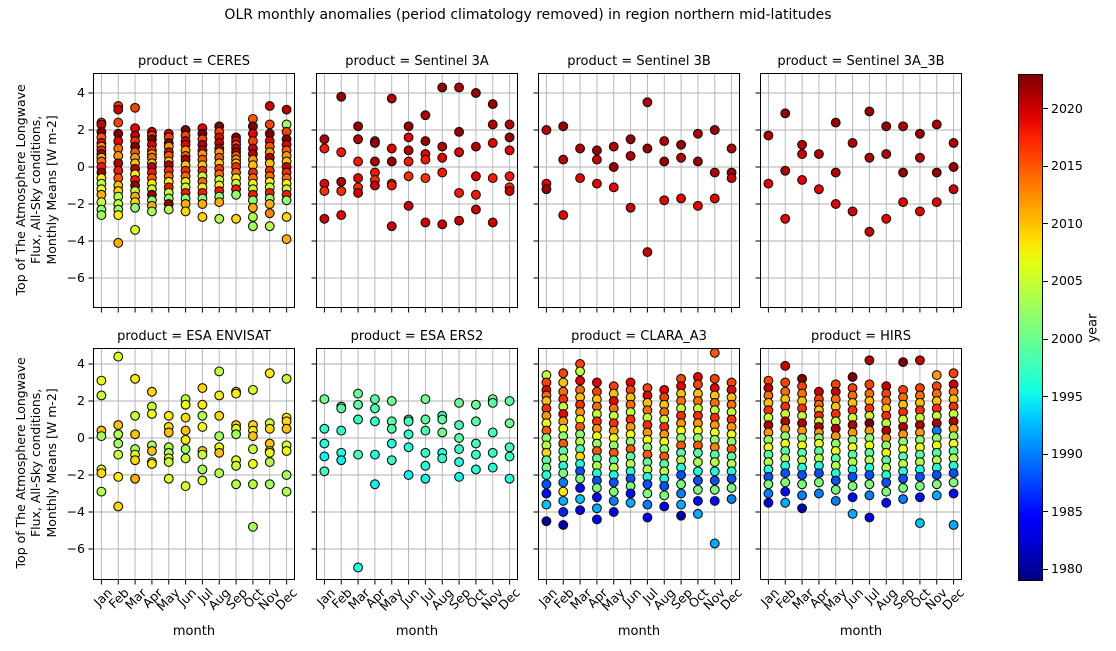  Describe the element at coordinates (861, 631) in the screenshot. I see `x-axis-label: month` at that location.